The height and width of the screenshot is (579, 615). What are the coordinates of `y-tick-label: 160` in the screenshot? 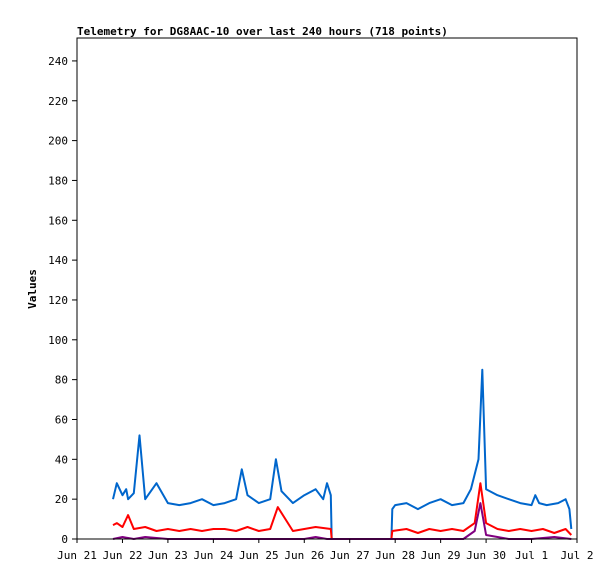 It's located at (58, 220).